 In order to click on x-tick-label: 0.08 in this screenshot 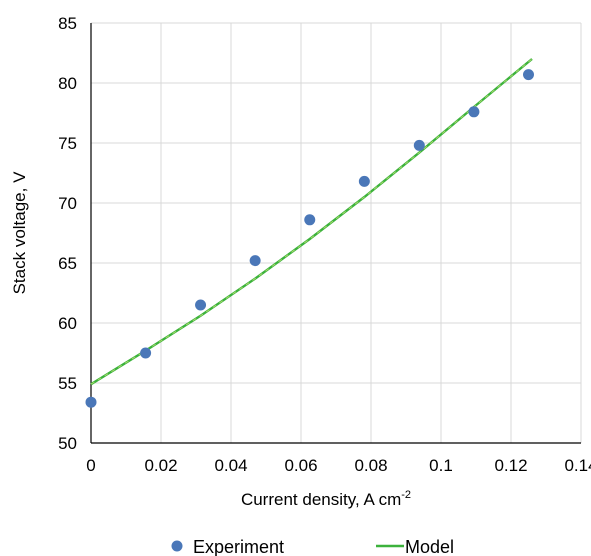, I will do `click(370, 465)`.